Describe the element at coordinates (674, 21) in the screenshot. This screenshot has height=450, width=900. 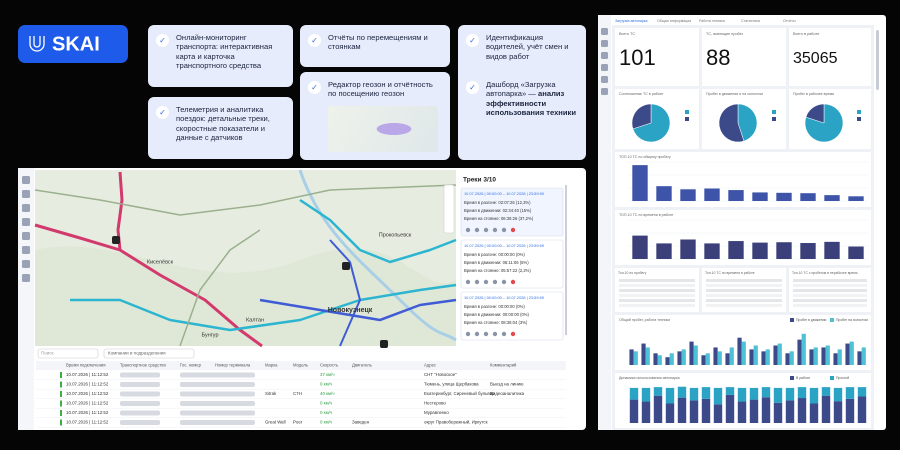
I see `dash-tab: Общая информация` at that location.